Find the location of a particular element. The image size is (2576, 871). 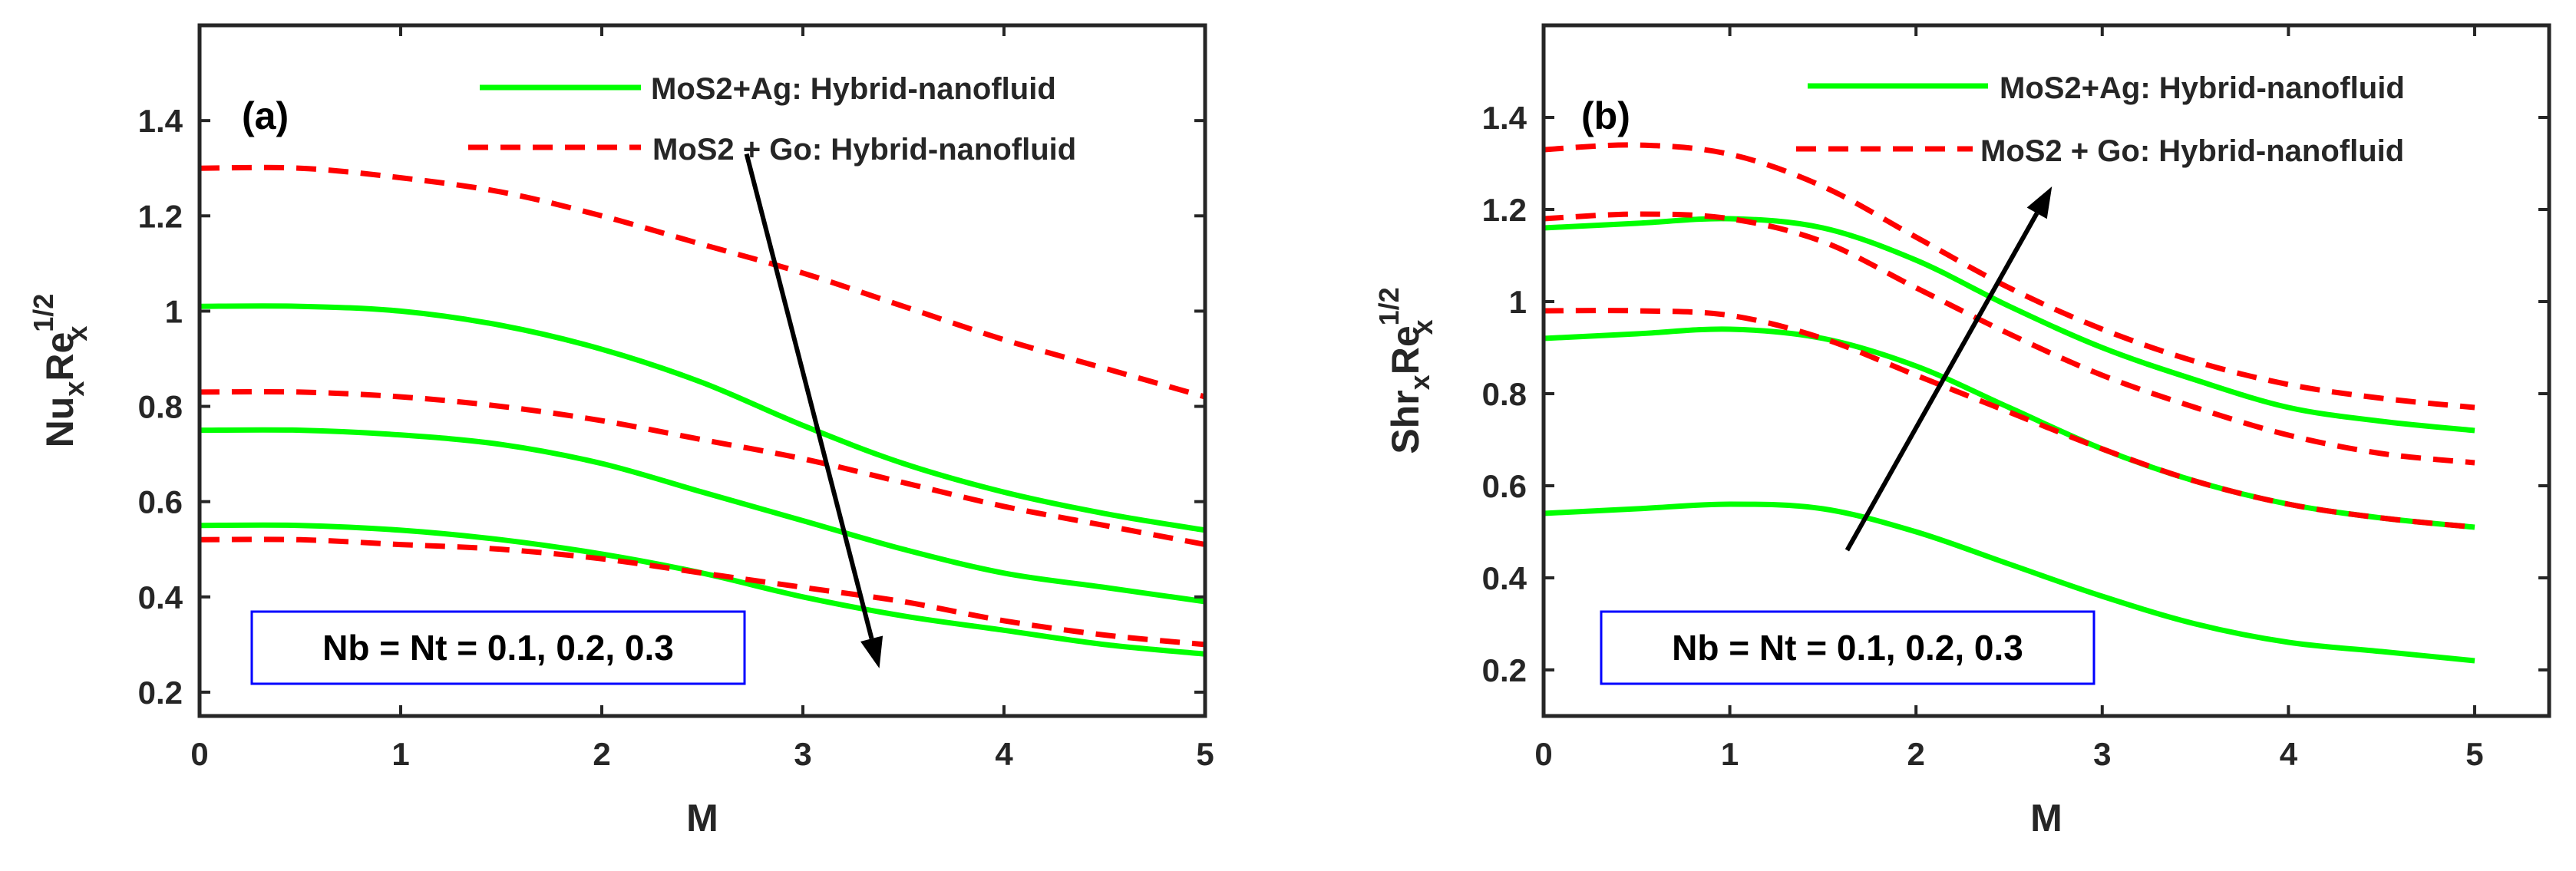

y-axis-label: NuxRe1/2x is located at coordinates (60, 371).